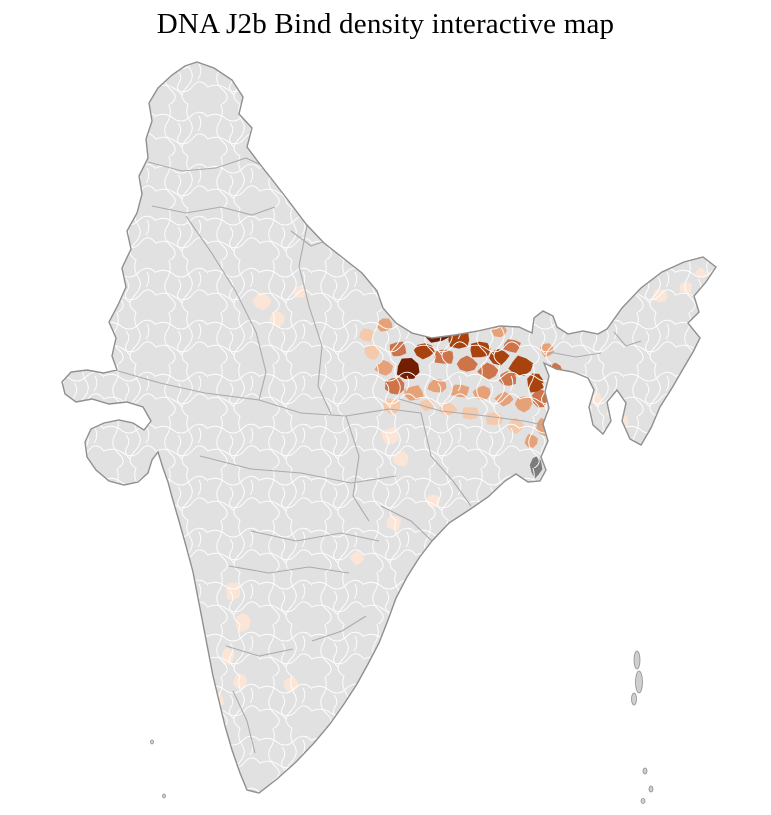 This screenshot has height=815, width=771. I want to click on islands, so click(402, 727).